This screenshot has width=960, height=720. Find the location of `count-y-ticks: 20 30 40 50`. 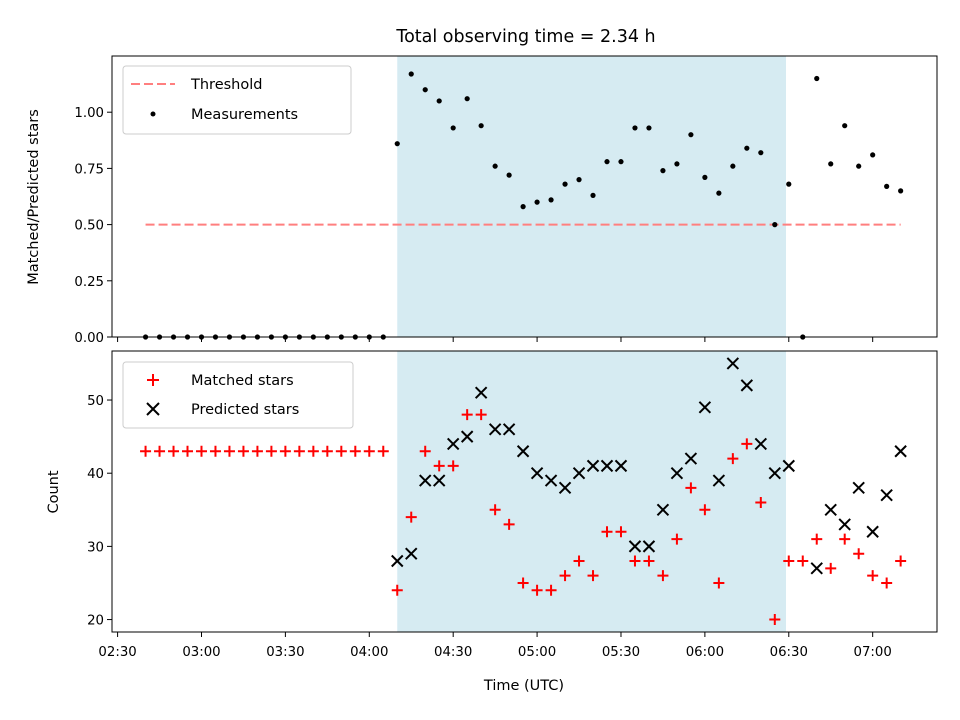

count-y-ticks: 20 30 40 50 is located at coordinates (99, 511).